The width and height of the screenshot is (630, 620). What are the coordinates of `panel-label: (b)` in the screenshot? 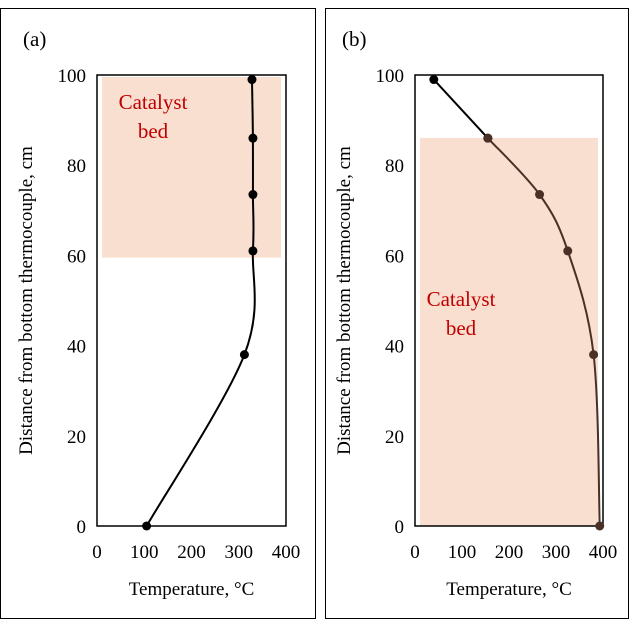 It's located at (354, 39).